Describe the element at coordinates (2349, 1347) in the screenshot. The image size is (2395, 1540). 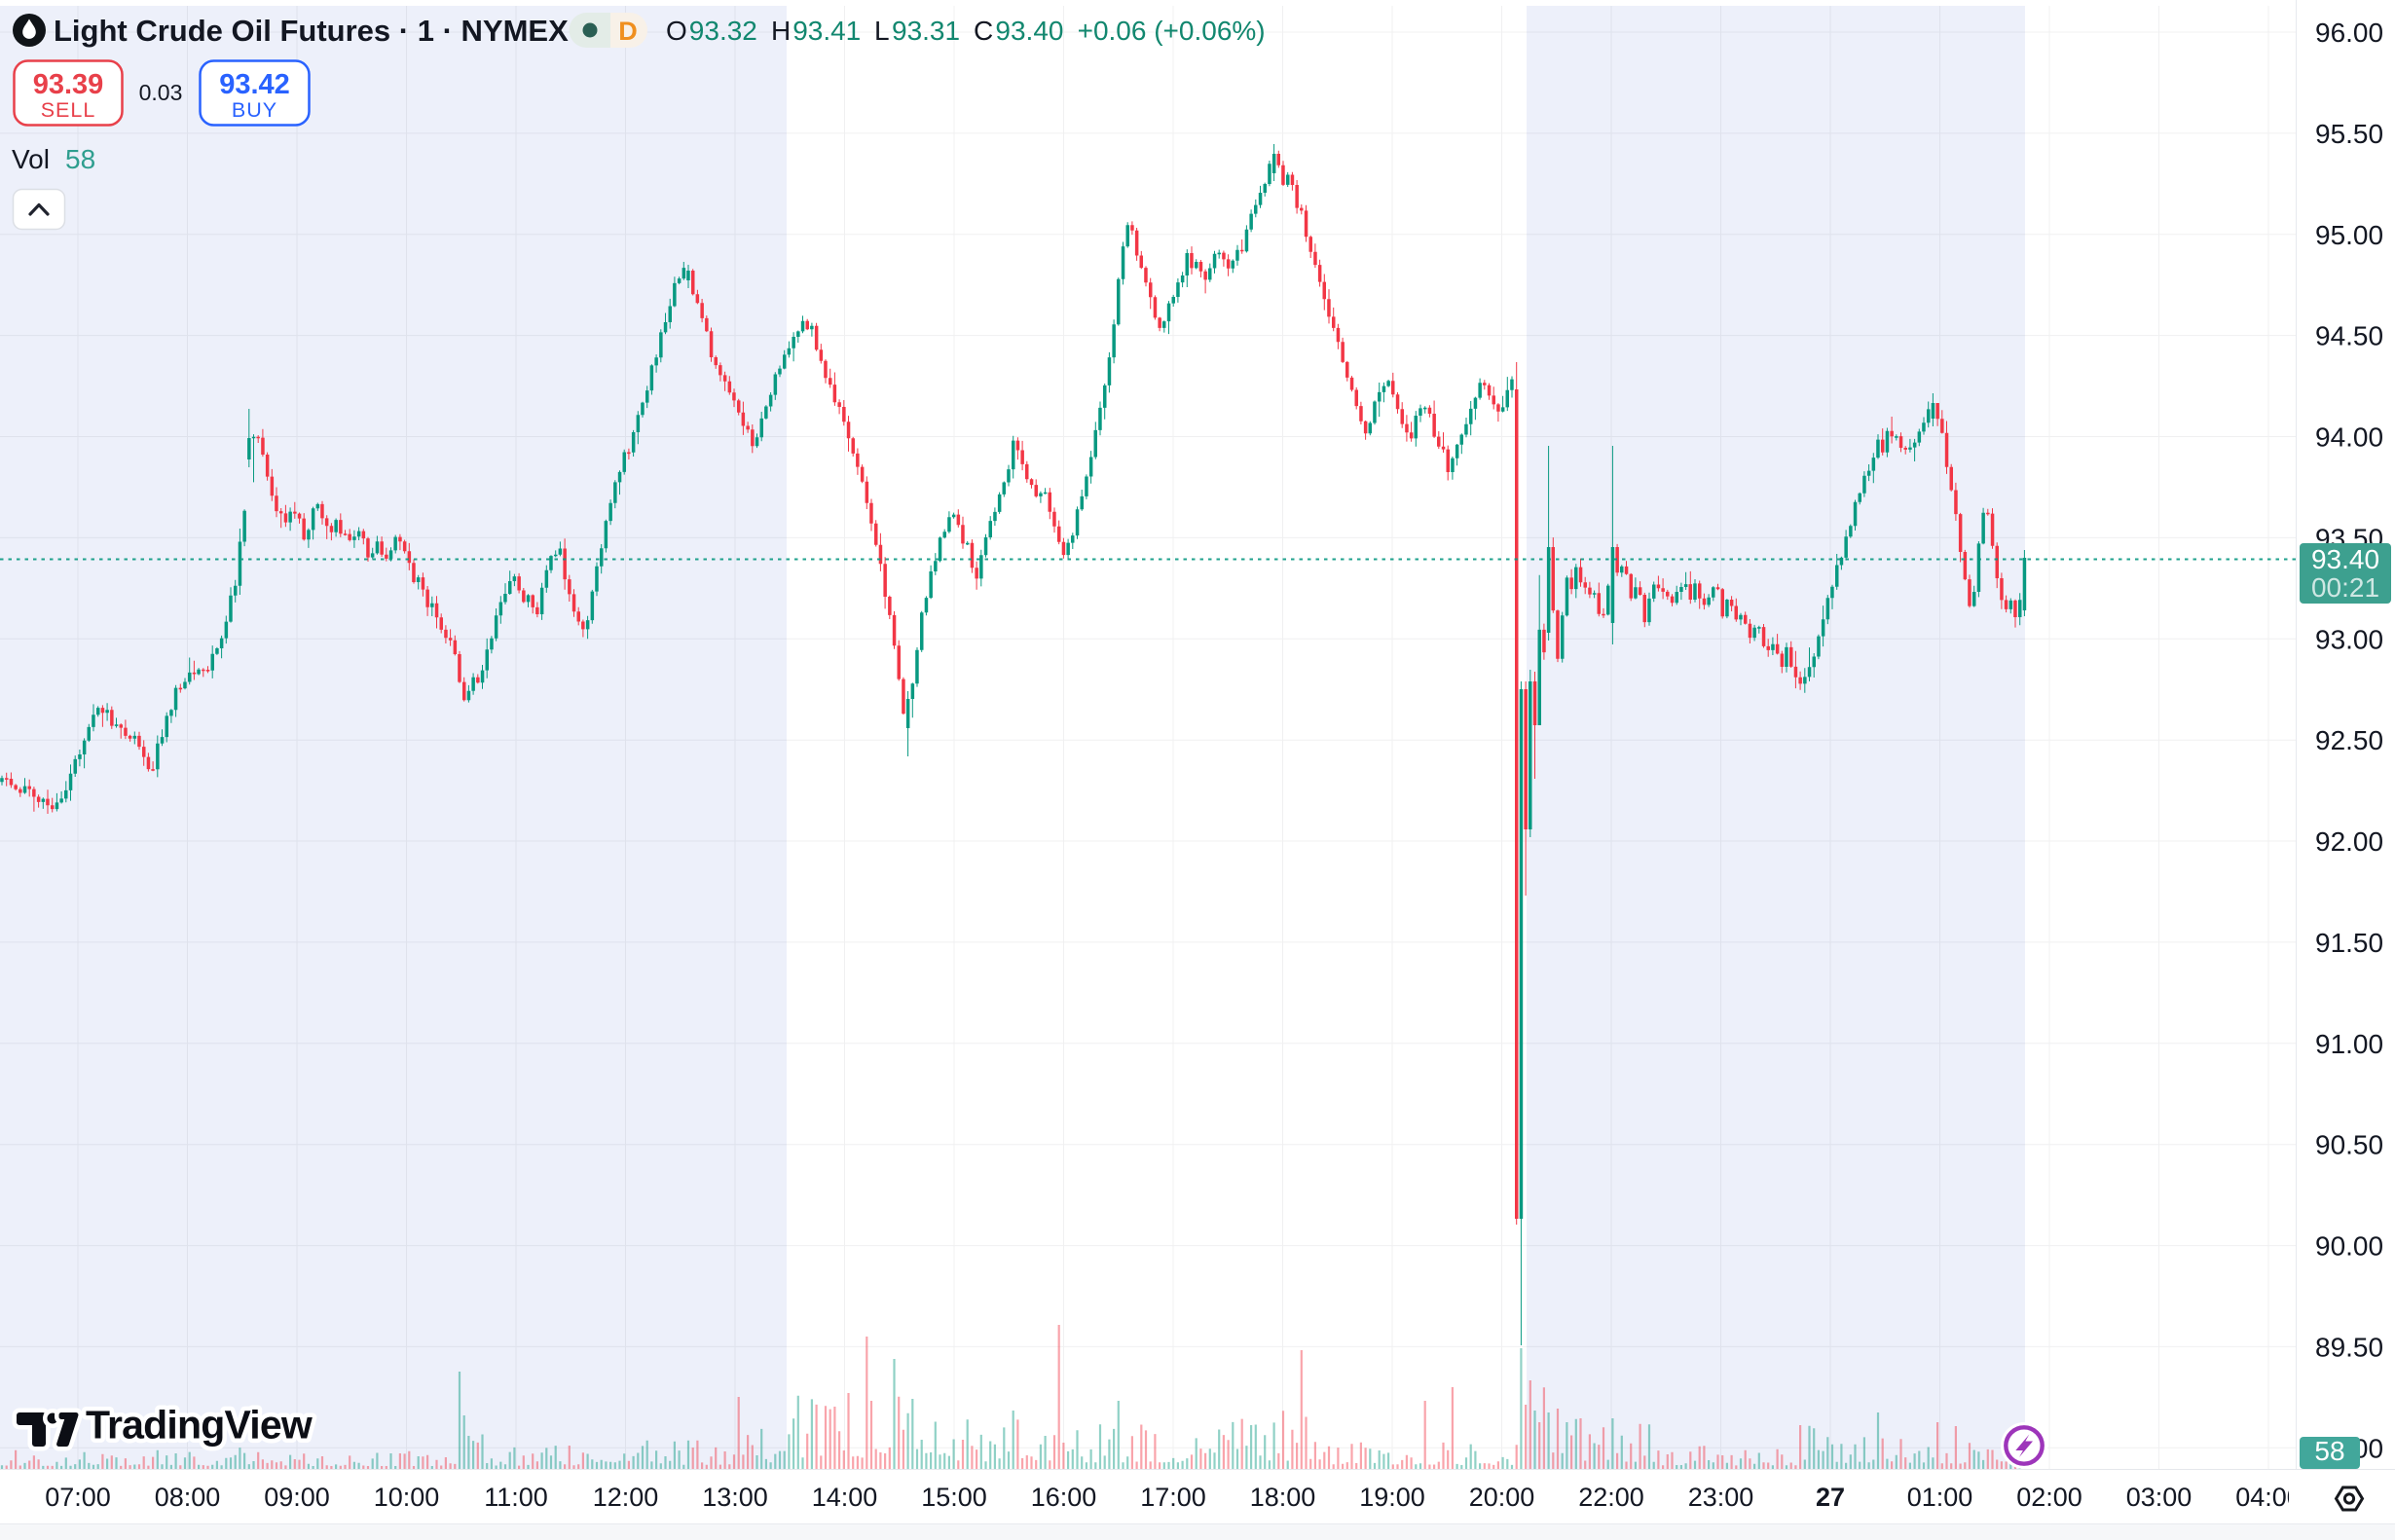
I see `svg-text: 89.50` at that location.